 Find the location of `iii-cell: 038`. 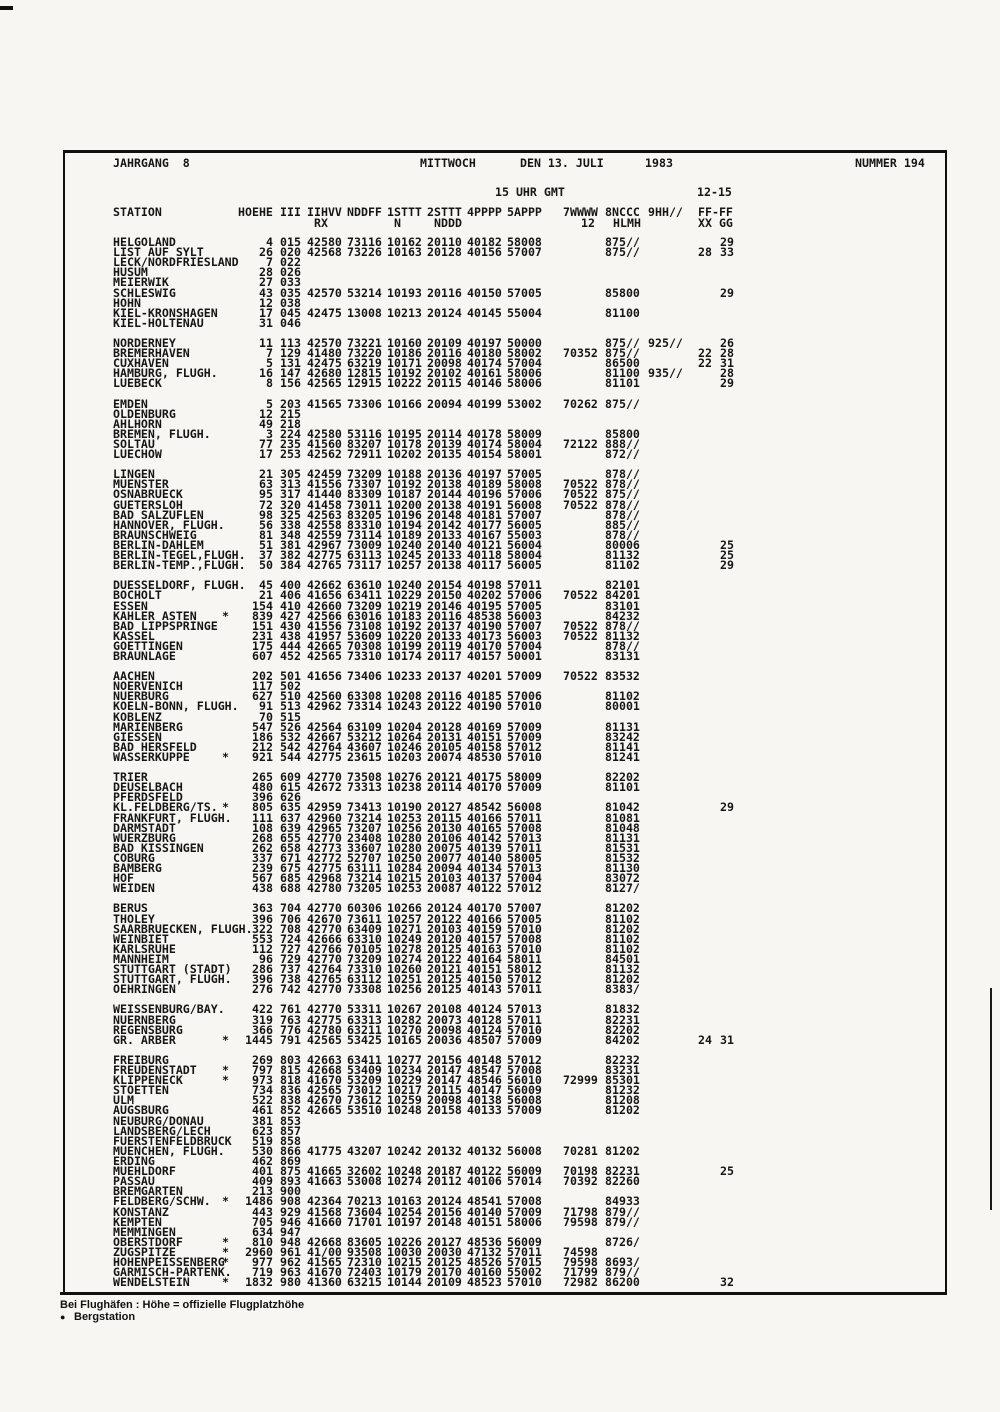

iii-cell: 038 is located at coordinates (290, 302).